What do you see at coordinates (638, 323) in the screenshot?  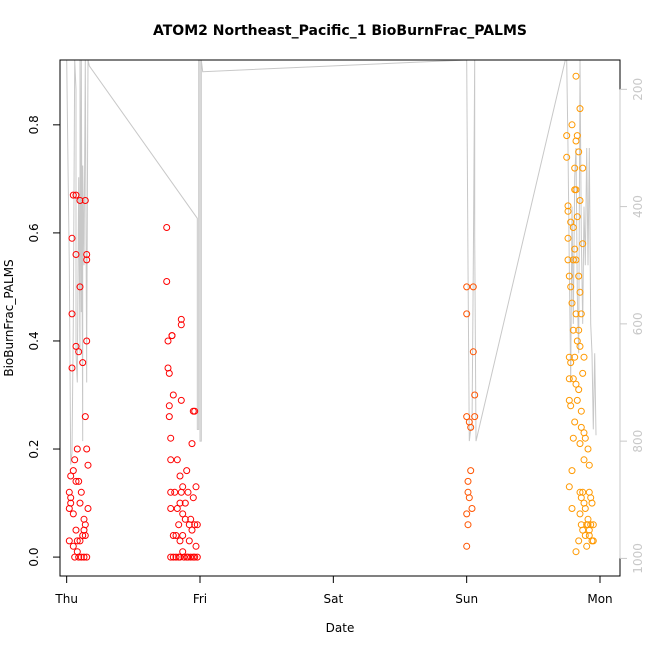 I see `y2-tick-label: 600` at bounding box center [638, 323].